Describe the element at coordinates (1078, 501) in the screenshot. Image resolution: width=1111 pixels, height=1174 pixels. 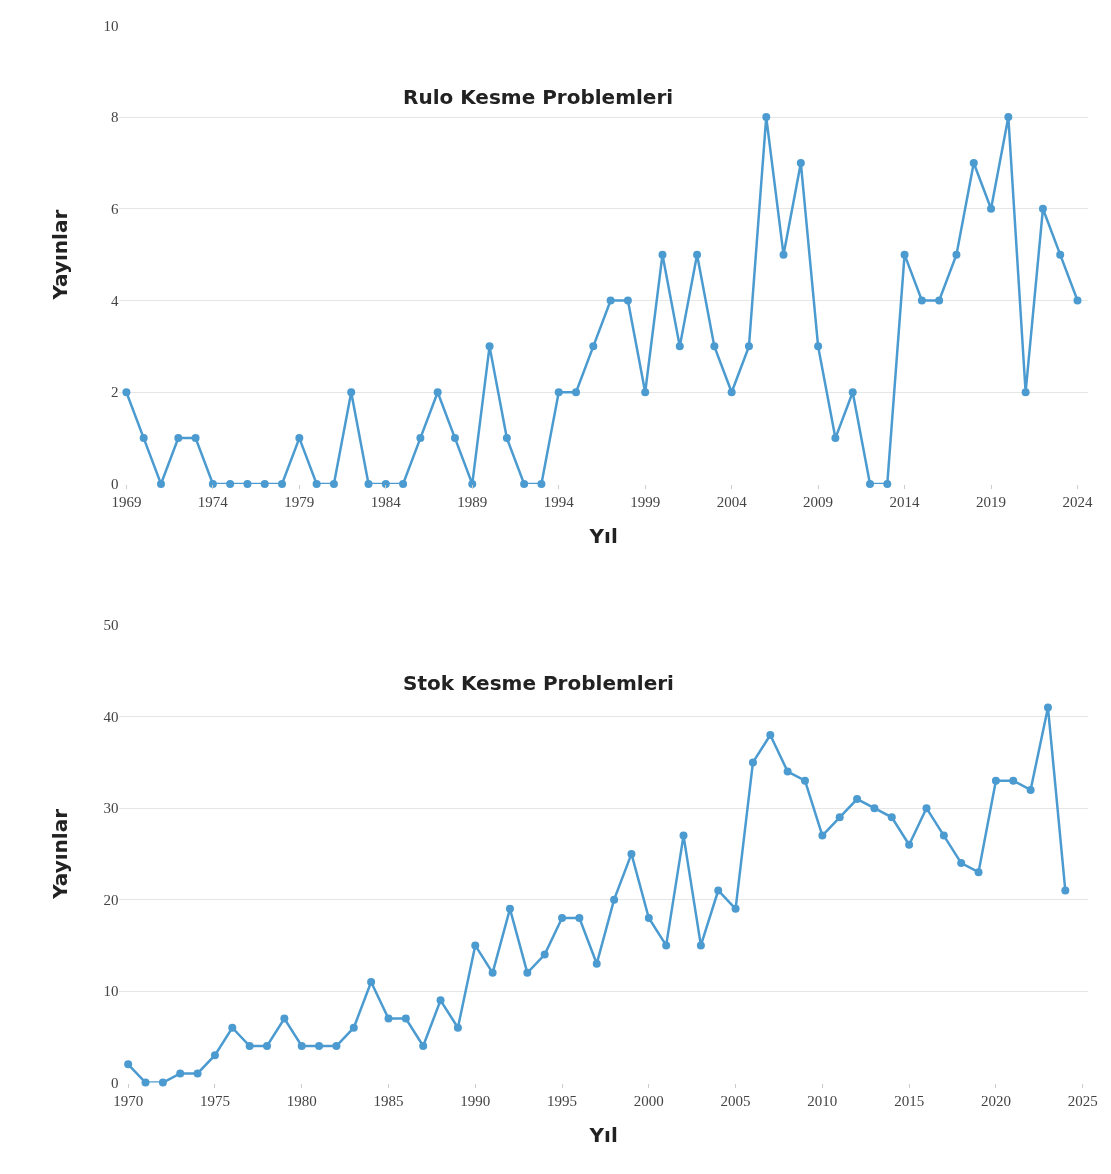
I see `x-tick-label: 2024` at that location.